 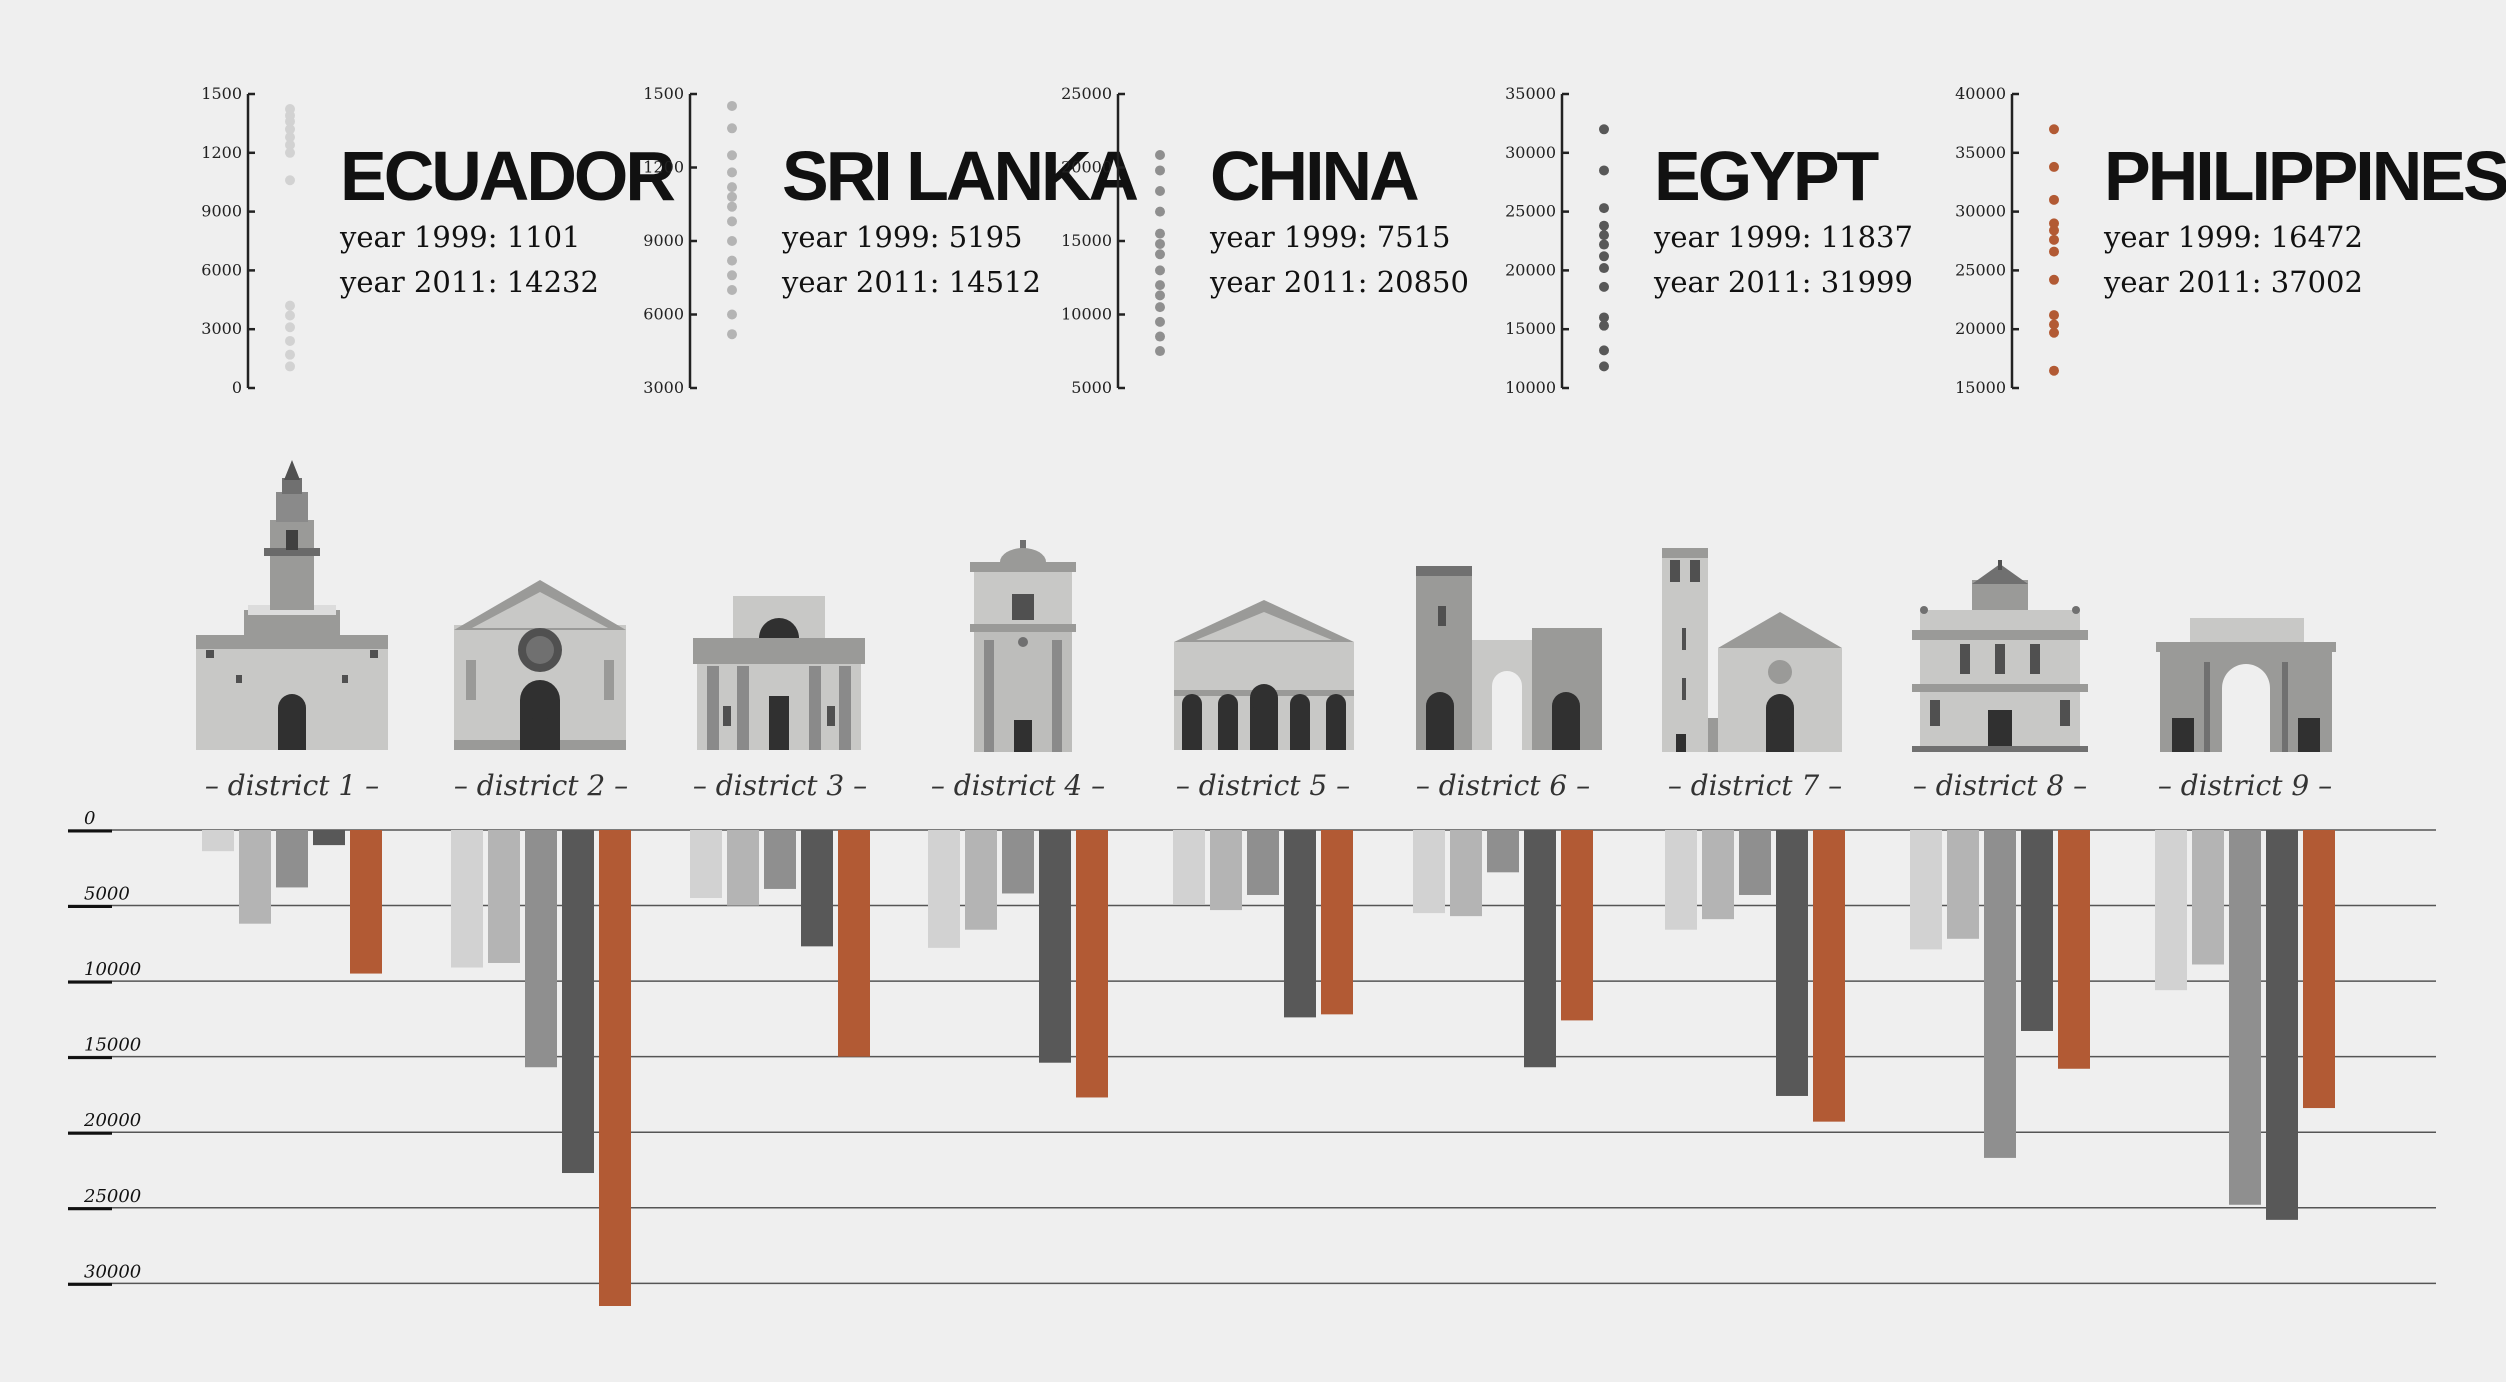 What do you see at coordinates (779, 673) in the screenshot?
I see `temple-icon` at bounding box center [779, 673].